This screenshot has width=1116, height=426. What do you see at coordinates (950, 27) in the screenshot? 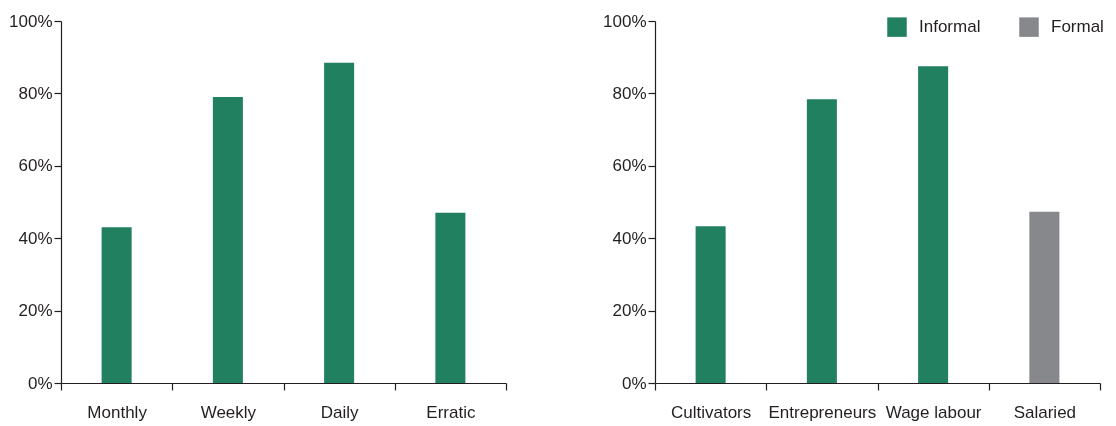
I see `legend-label: Informal` at bounding box center [950, 27].